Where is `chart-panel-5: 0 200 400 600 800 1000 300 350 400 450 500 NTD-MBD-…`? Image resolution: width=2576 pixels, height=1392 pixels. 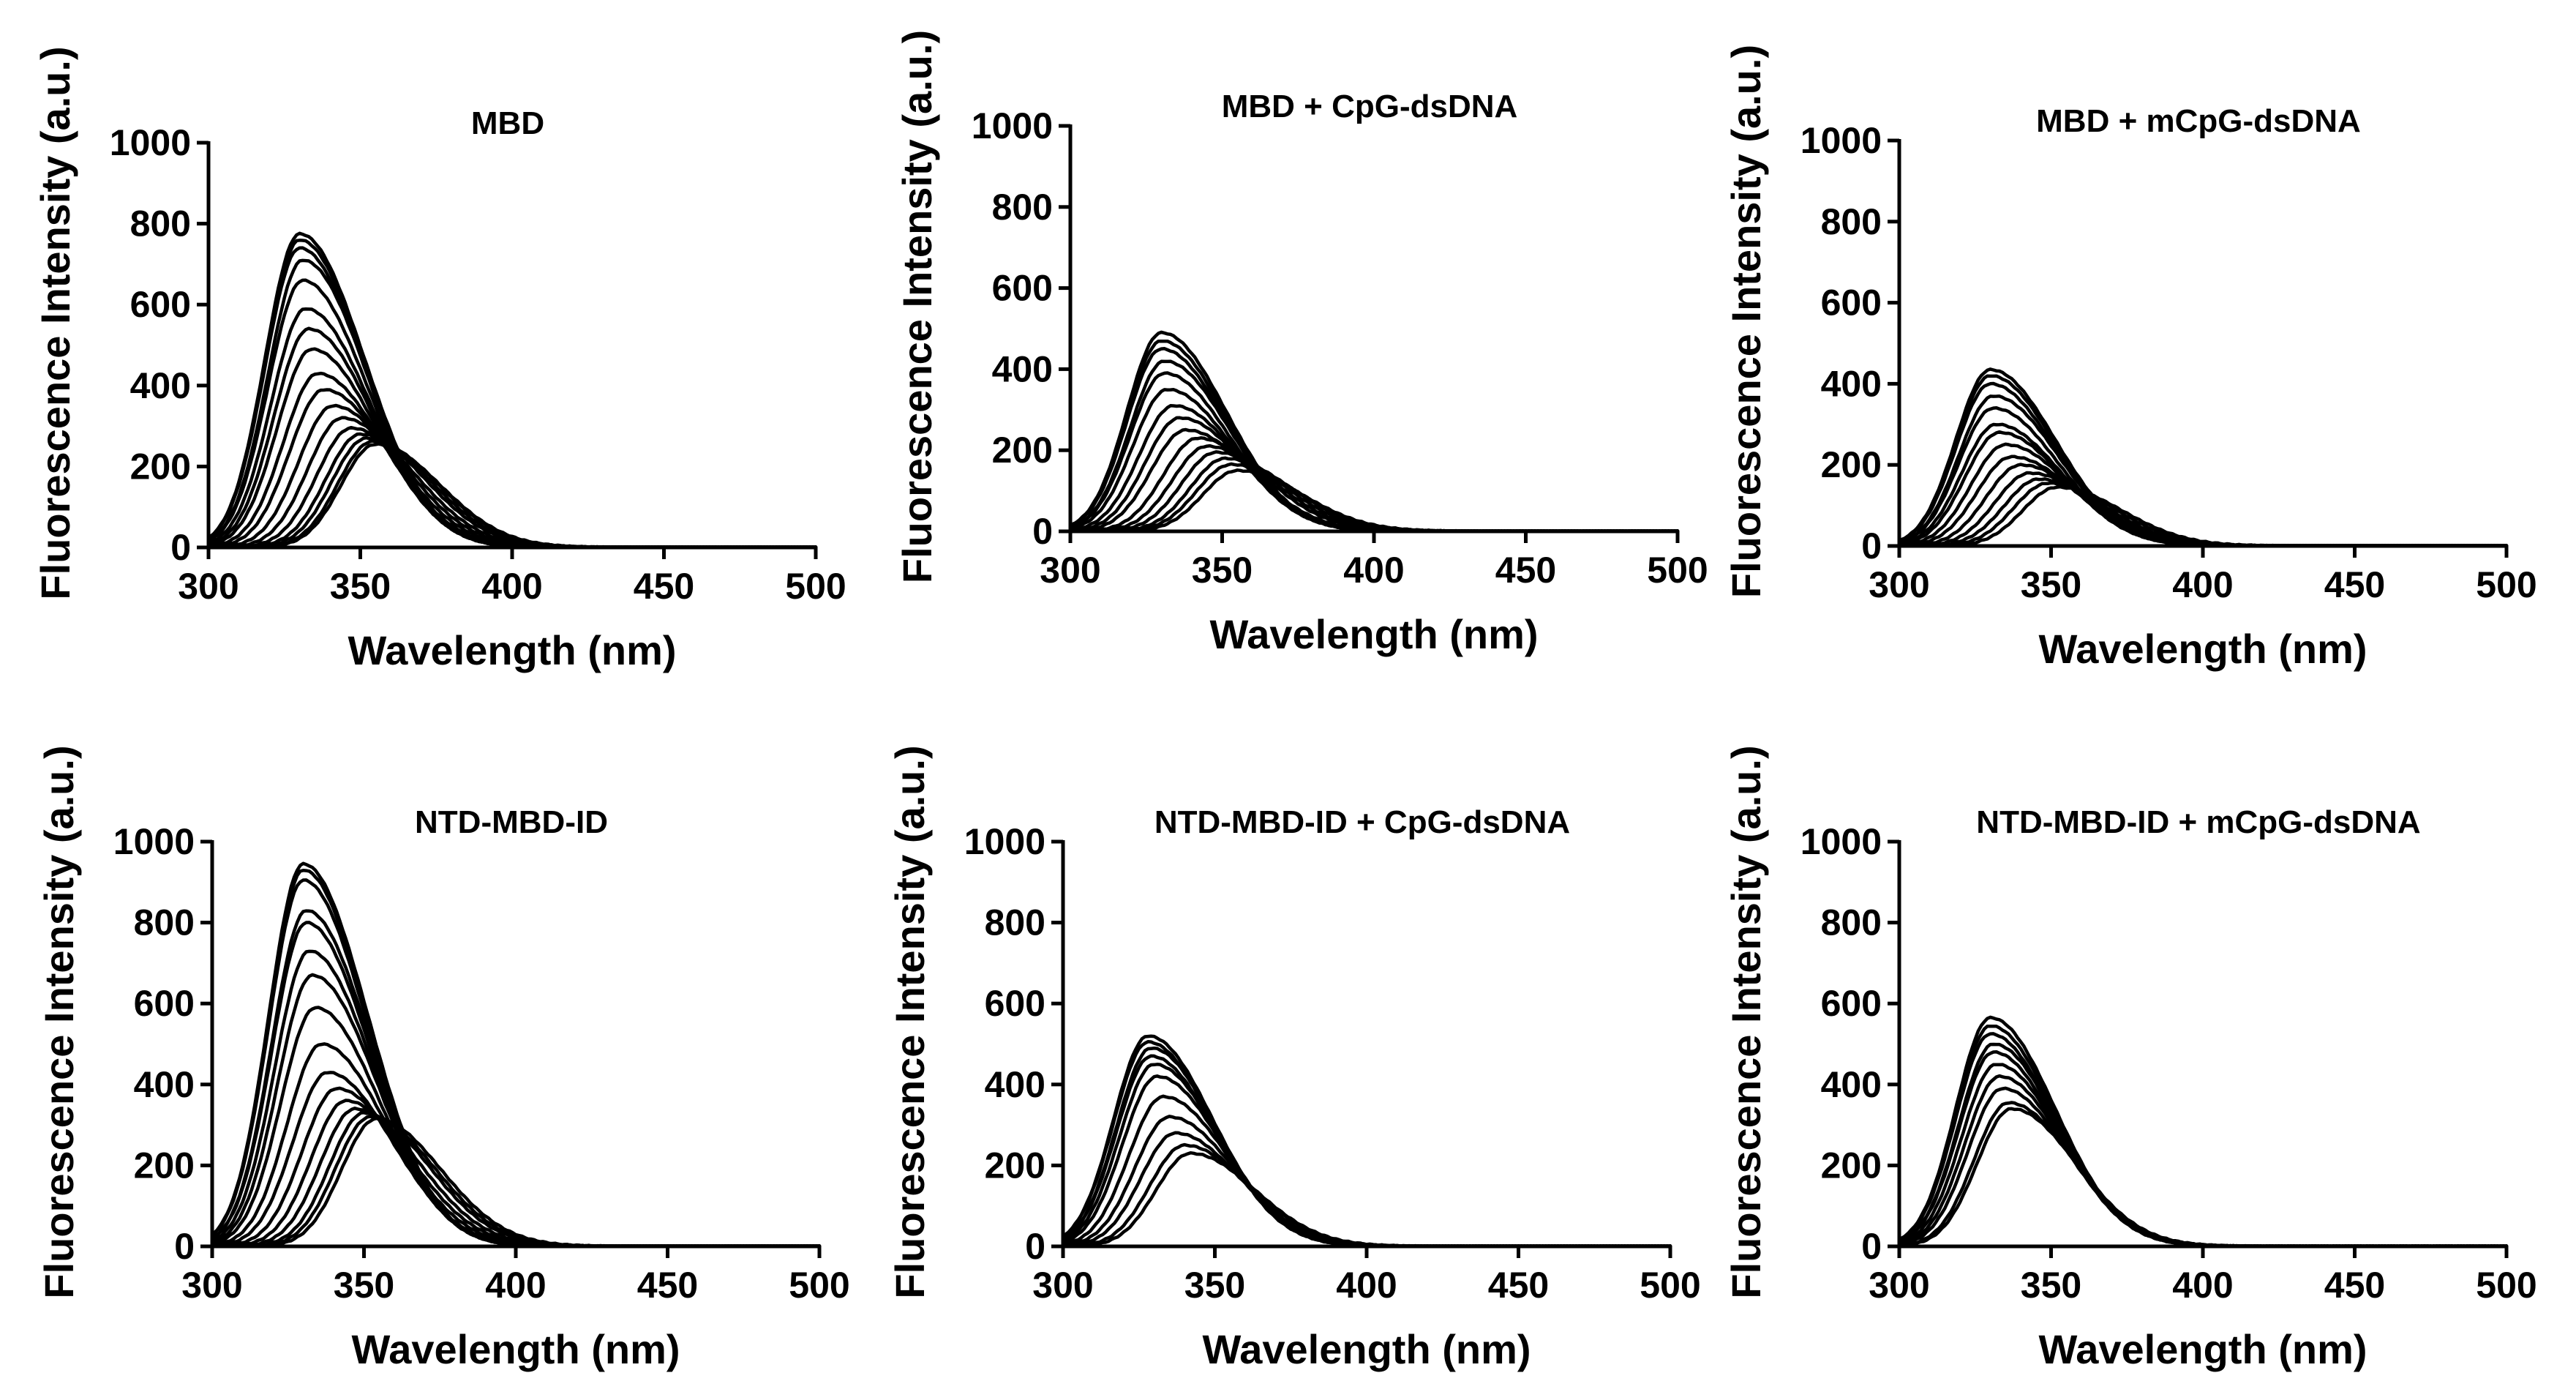
chart-panel-5: 0 200 400 600 800 1000 300 350 400 450 500 NTD-MBD-… is located at coordinates (1294, 1058).